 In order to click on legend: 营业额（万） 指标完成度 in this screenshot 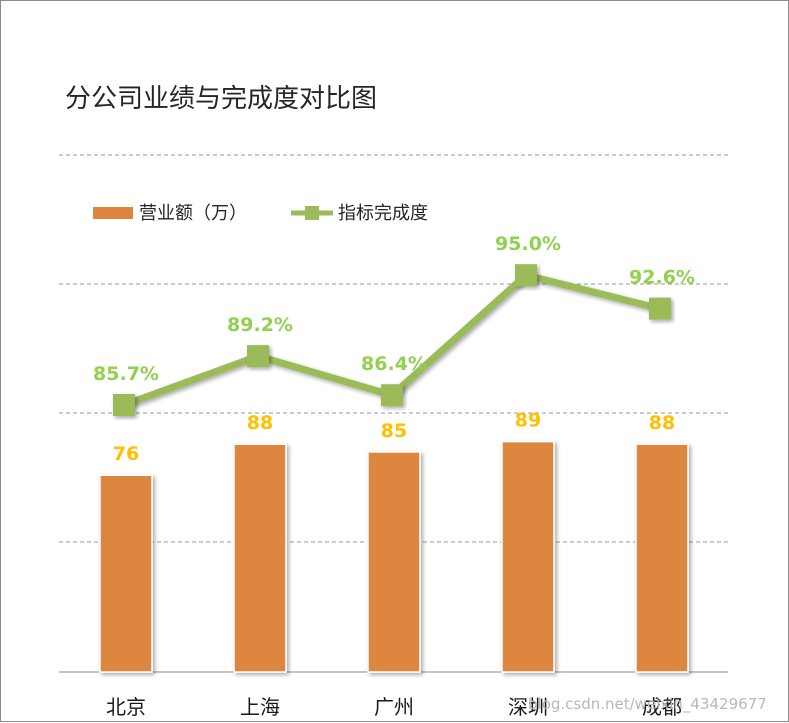, I will do `click(260, 213)`.